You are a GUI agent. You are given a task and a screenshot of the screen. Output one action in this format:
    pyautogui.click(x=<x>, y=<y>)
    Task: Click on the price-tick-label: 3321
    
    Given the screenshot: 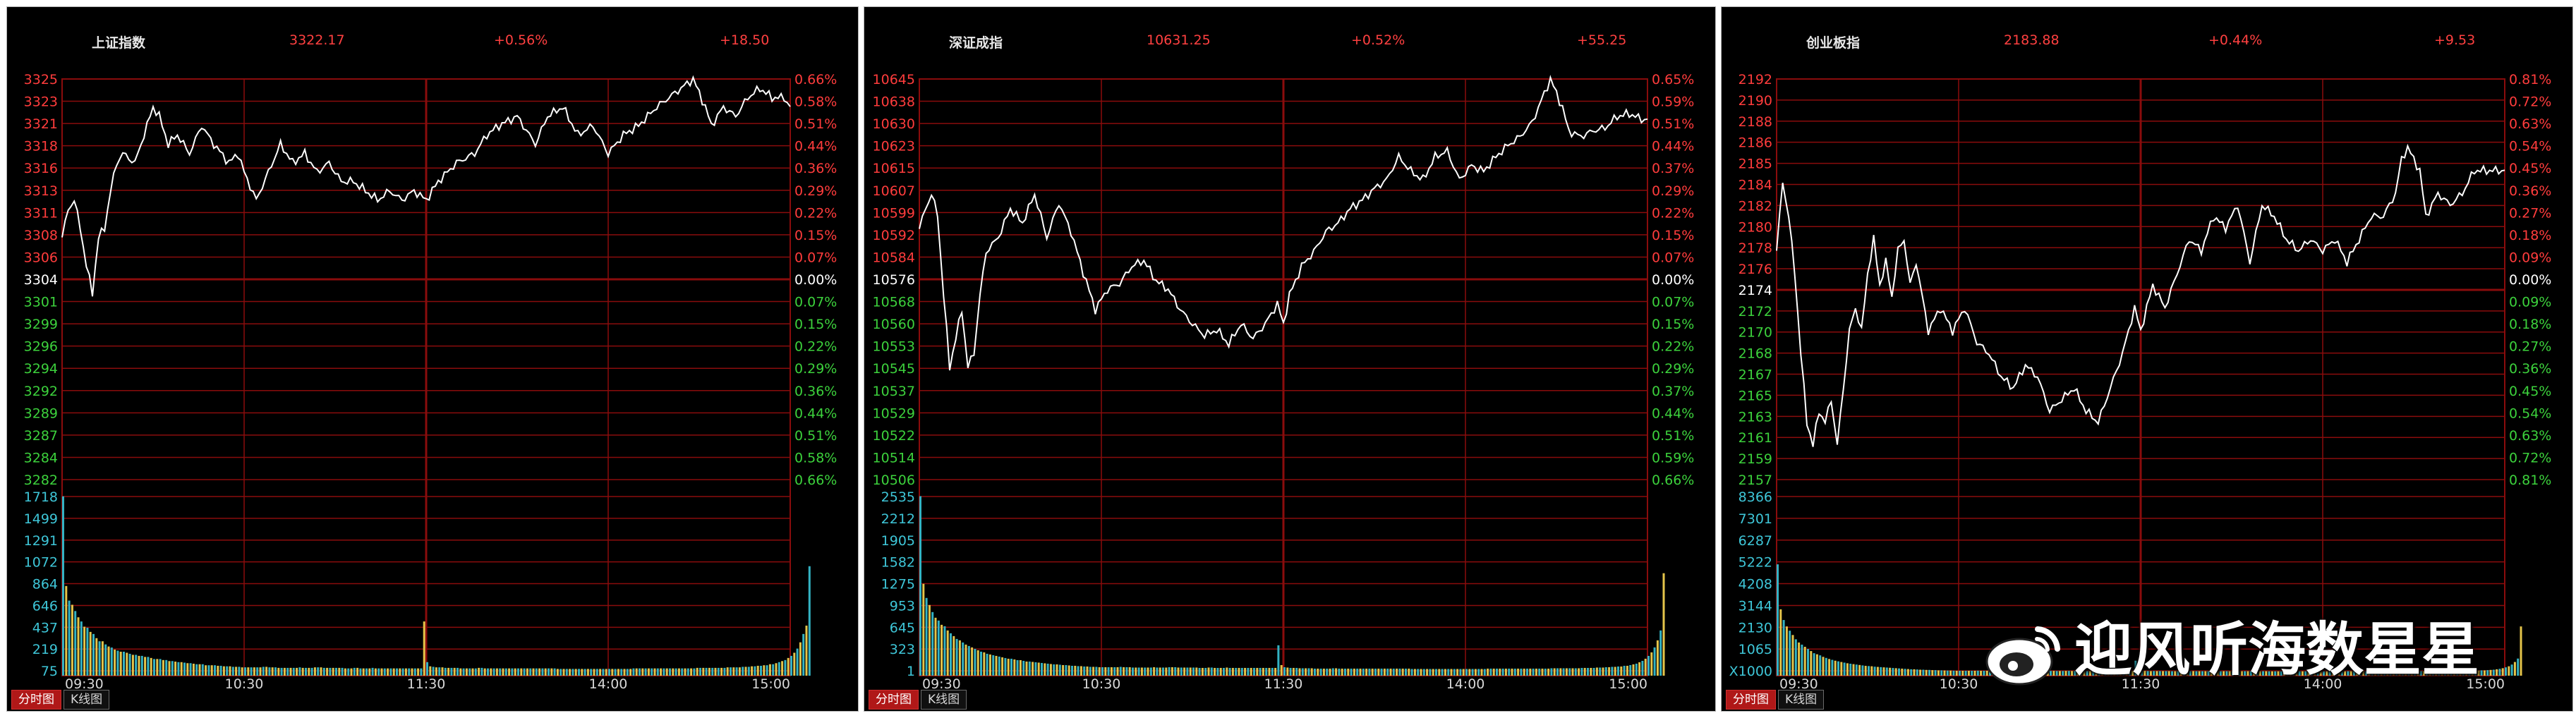 What is the action you would take?
    pyautogui.click(x=41, y=124)
    